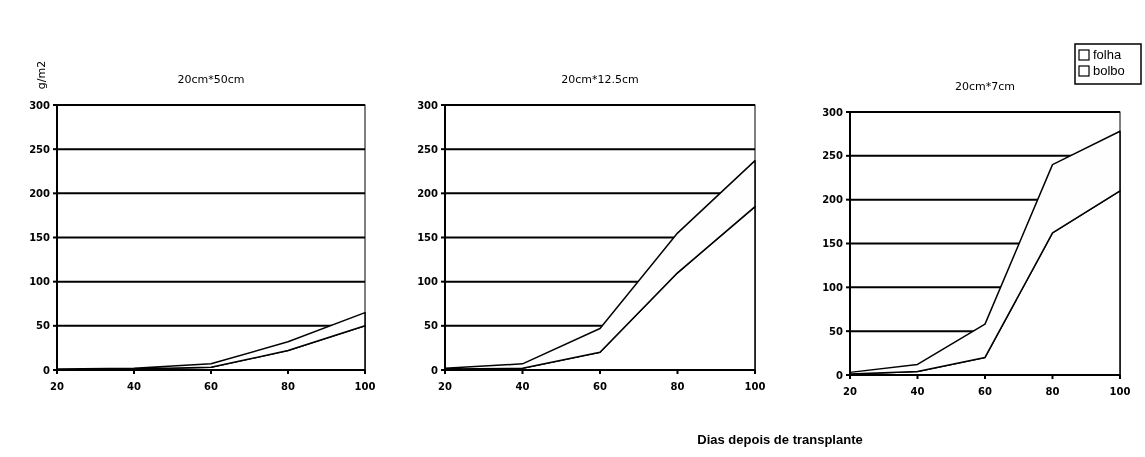 Image resolution: width=1145 pixels, height=457 pixels. What do you see at coordinates (985, 86) in the screenshot?
I see `chart-title: 20cm*7cm` at bounding box center [985, 86].